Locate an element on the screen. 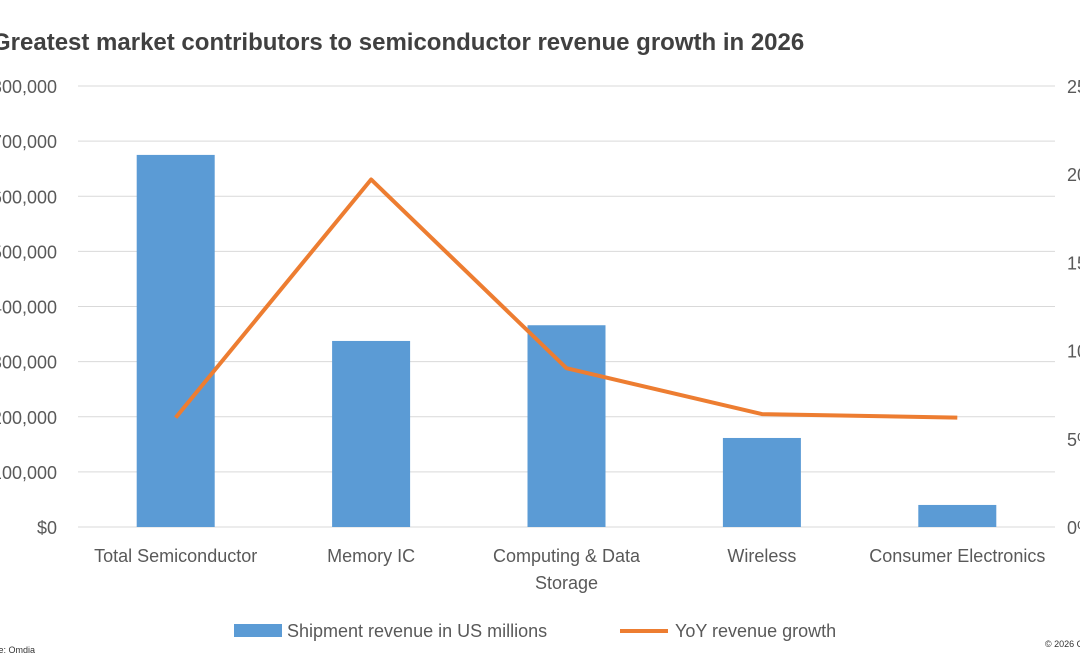  source-note: Source: Omdia is located at coordinates (17, 650).